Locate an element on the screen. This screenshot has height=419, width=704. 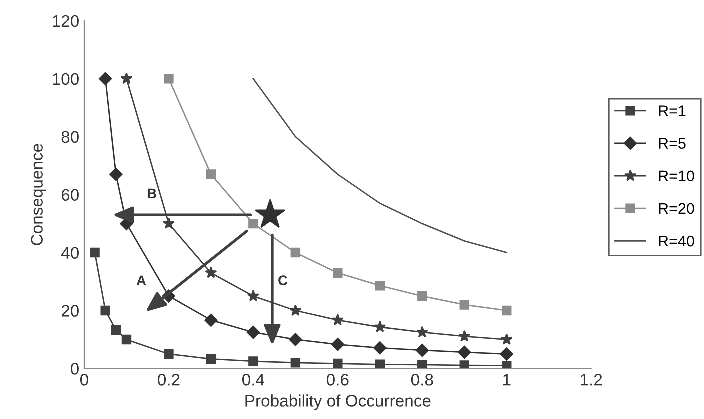
x-tick-label: 1 is located at coordinates (507, 380).